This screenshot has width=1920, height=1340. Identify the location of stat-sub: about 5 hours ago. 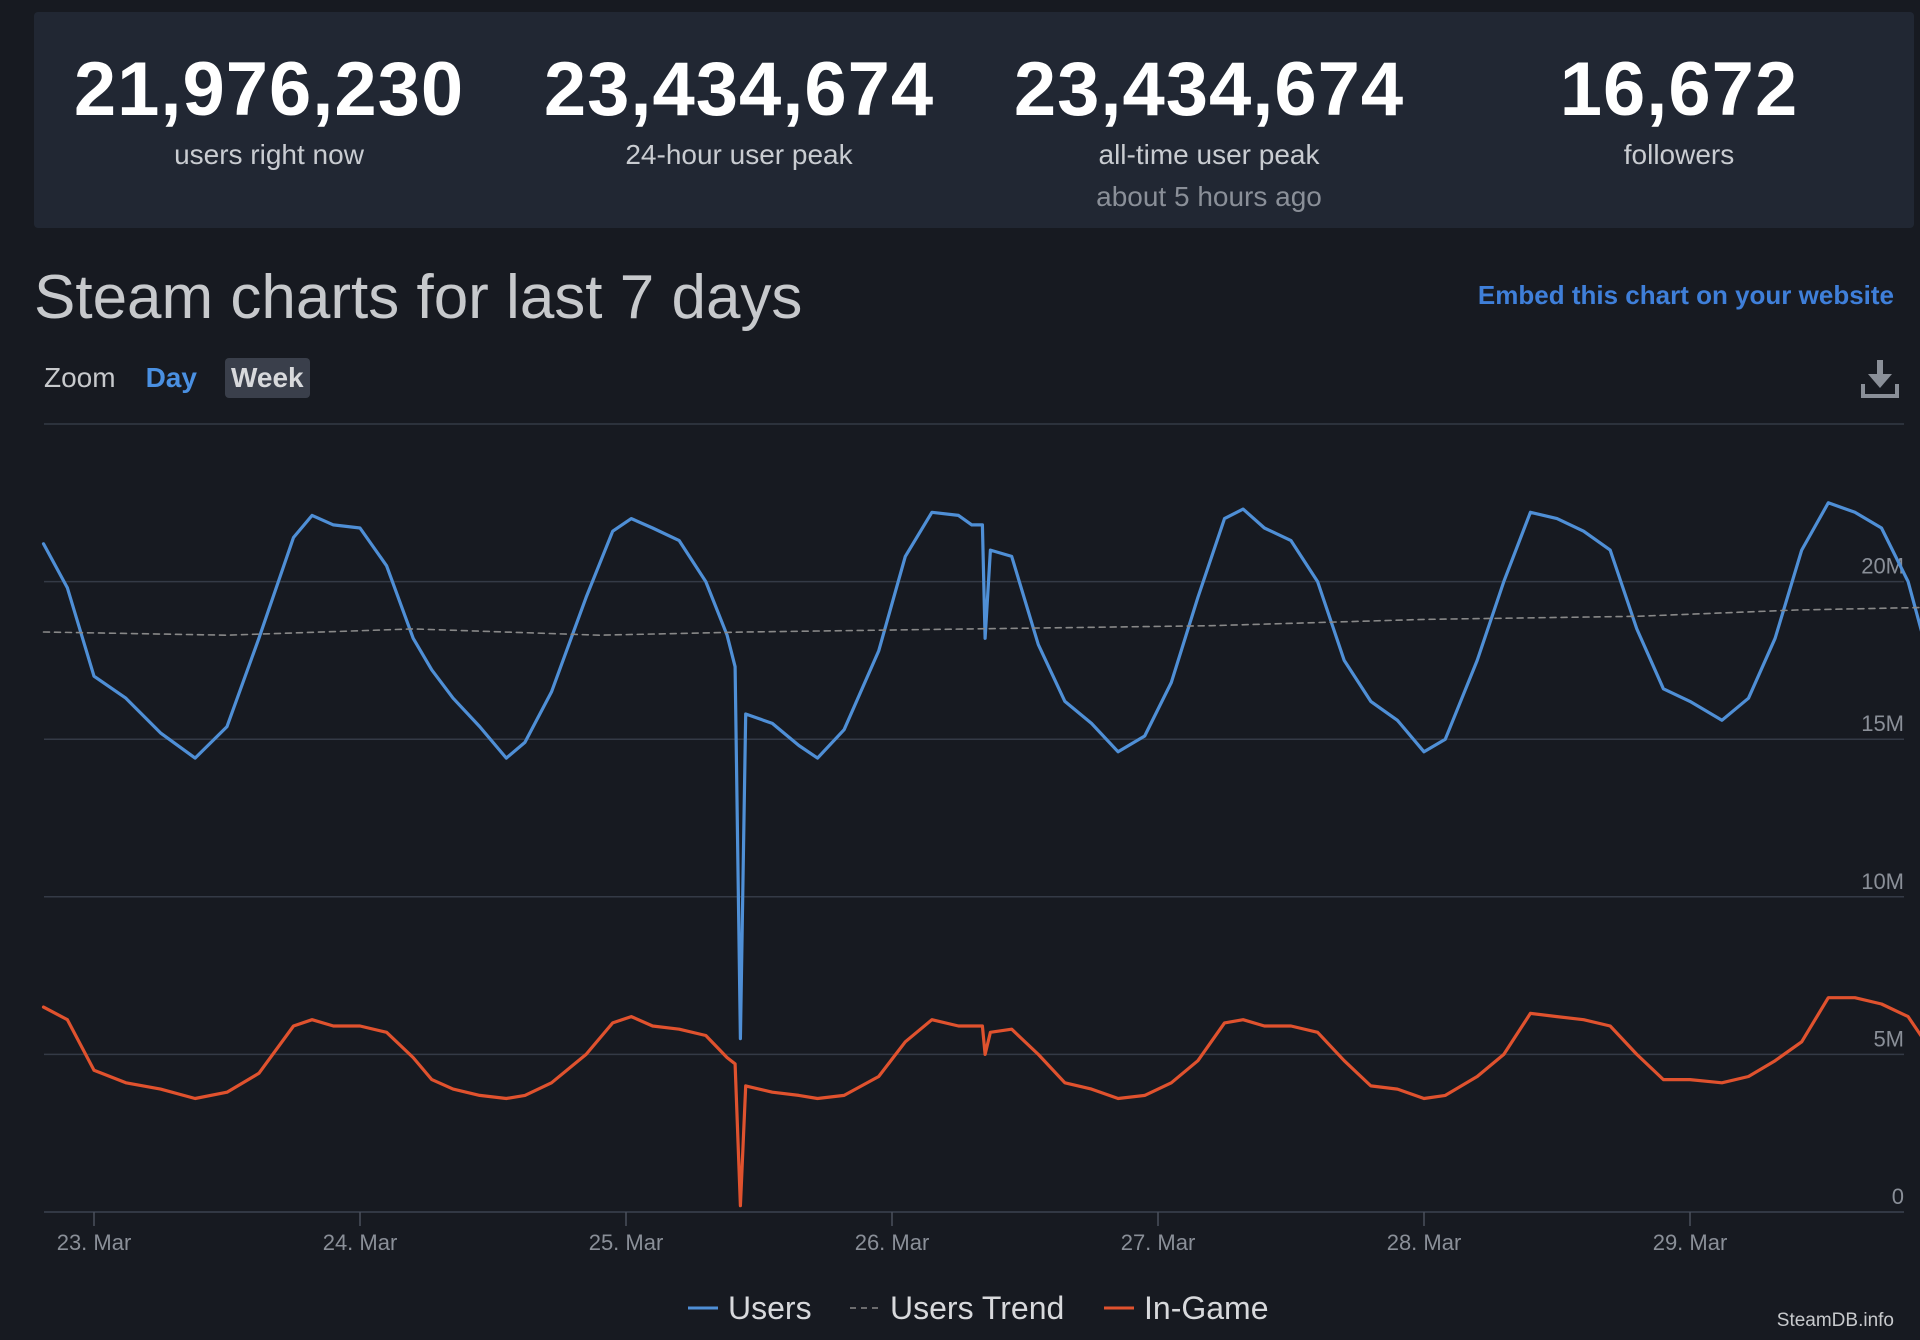
(1209, 196).